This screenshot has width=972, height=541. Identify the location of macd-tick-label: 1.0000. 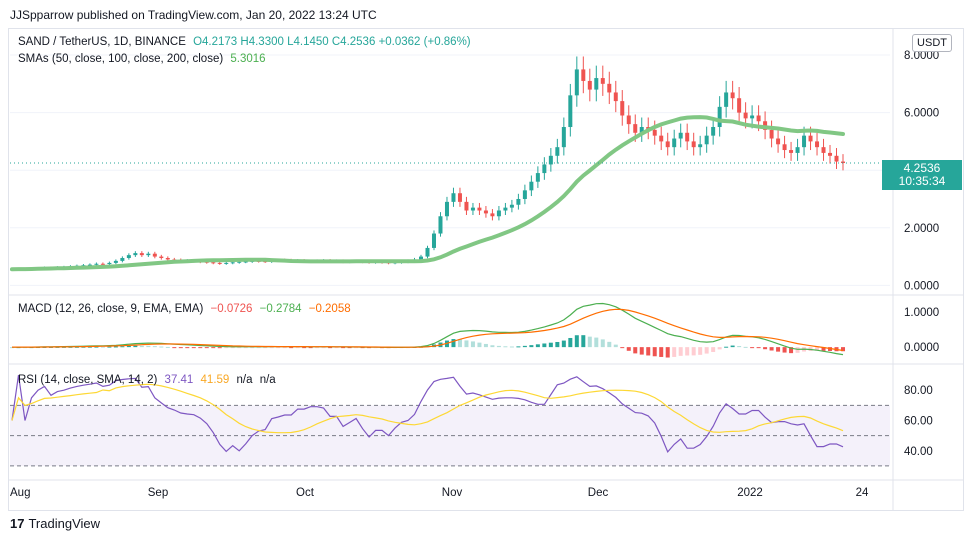
(921, 313).